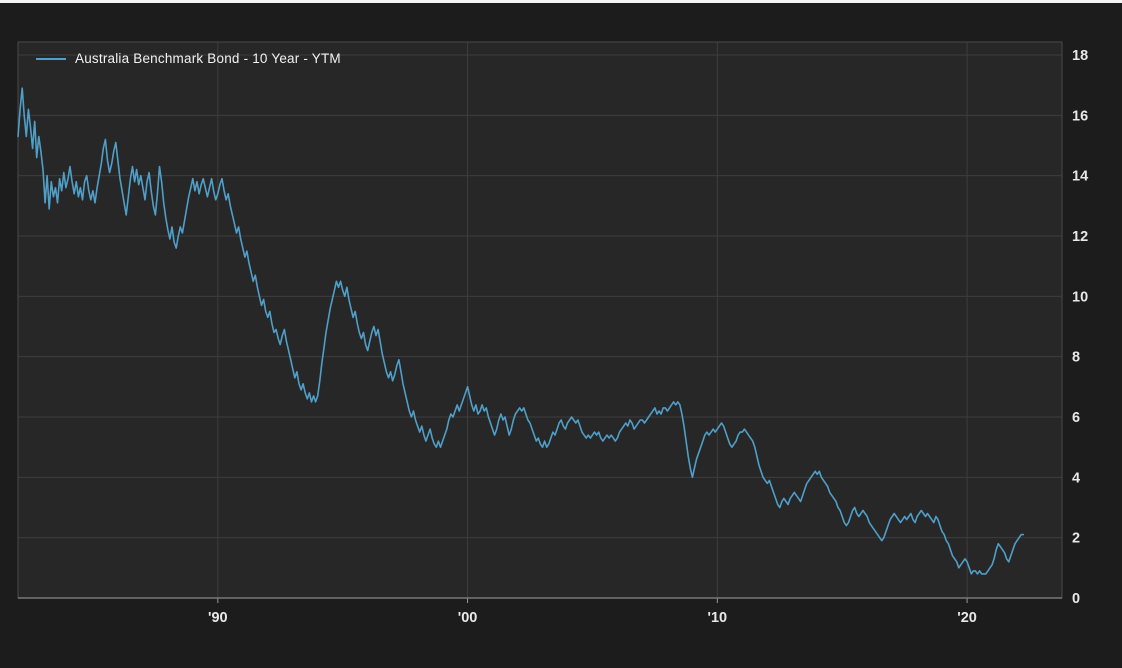 This screenshot has width=1122, height=668. What do you see at coordinates (218, 618) in the screenshot?
I see `x-tick-label: '90` at bounding box center [218, 618].